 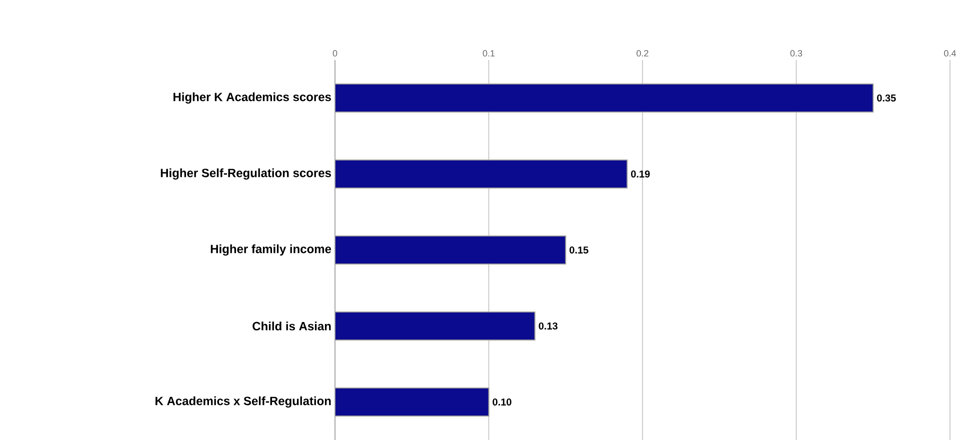 I want to click on y-tick-label: Higher K Academics scores, so click(x=252, y=98).